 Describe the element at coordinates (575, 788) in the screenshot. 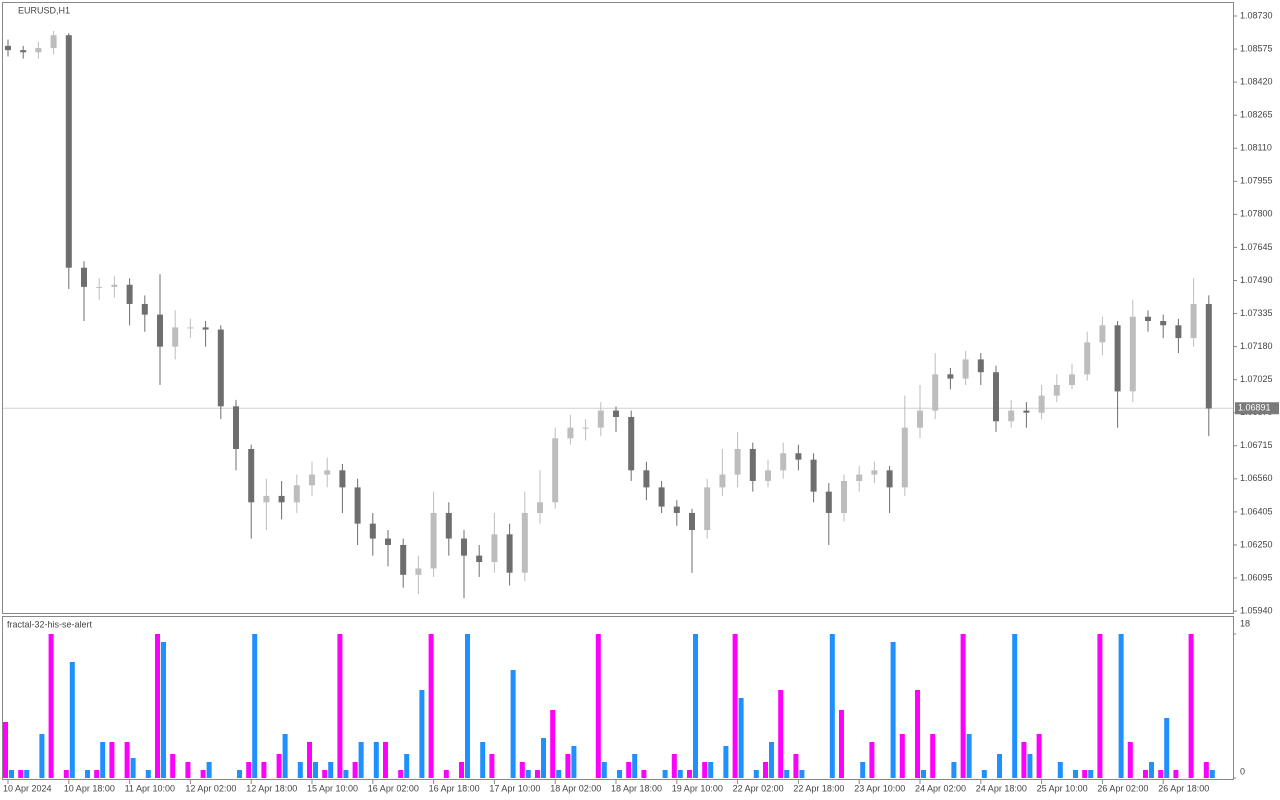

I see `x-tick-label: 18 Apr 02:00` at that location.